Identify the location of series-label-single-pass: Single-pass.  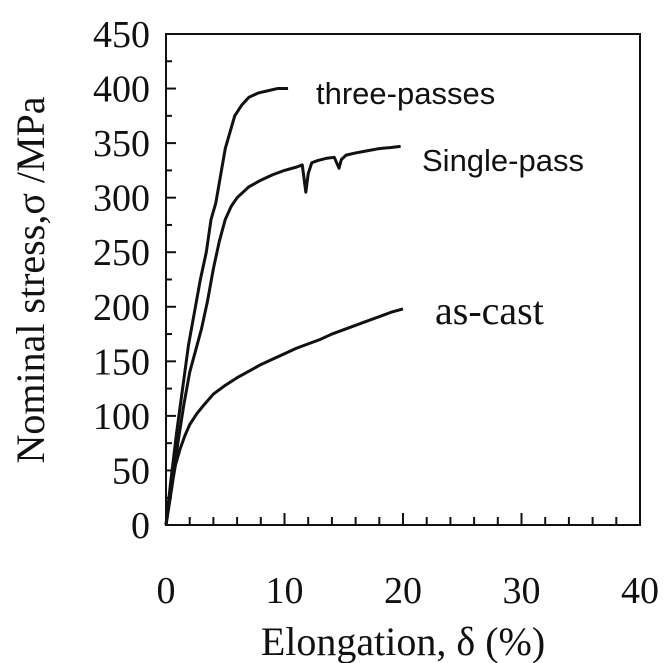
(503, 160).